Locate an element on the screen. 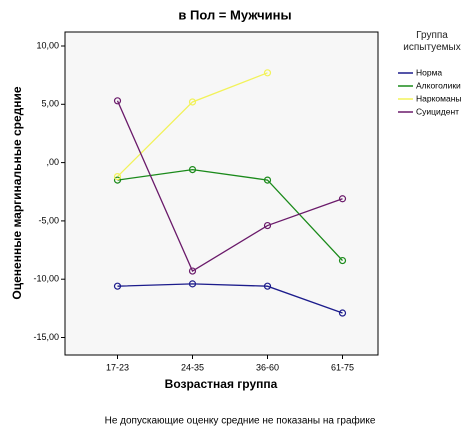 This screenshot has height=430, width=470. y-tick-label: -15,00 is located at coordinates (46, 337).